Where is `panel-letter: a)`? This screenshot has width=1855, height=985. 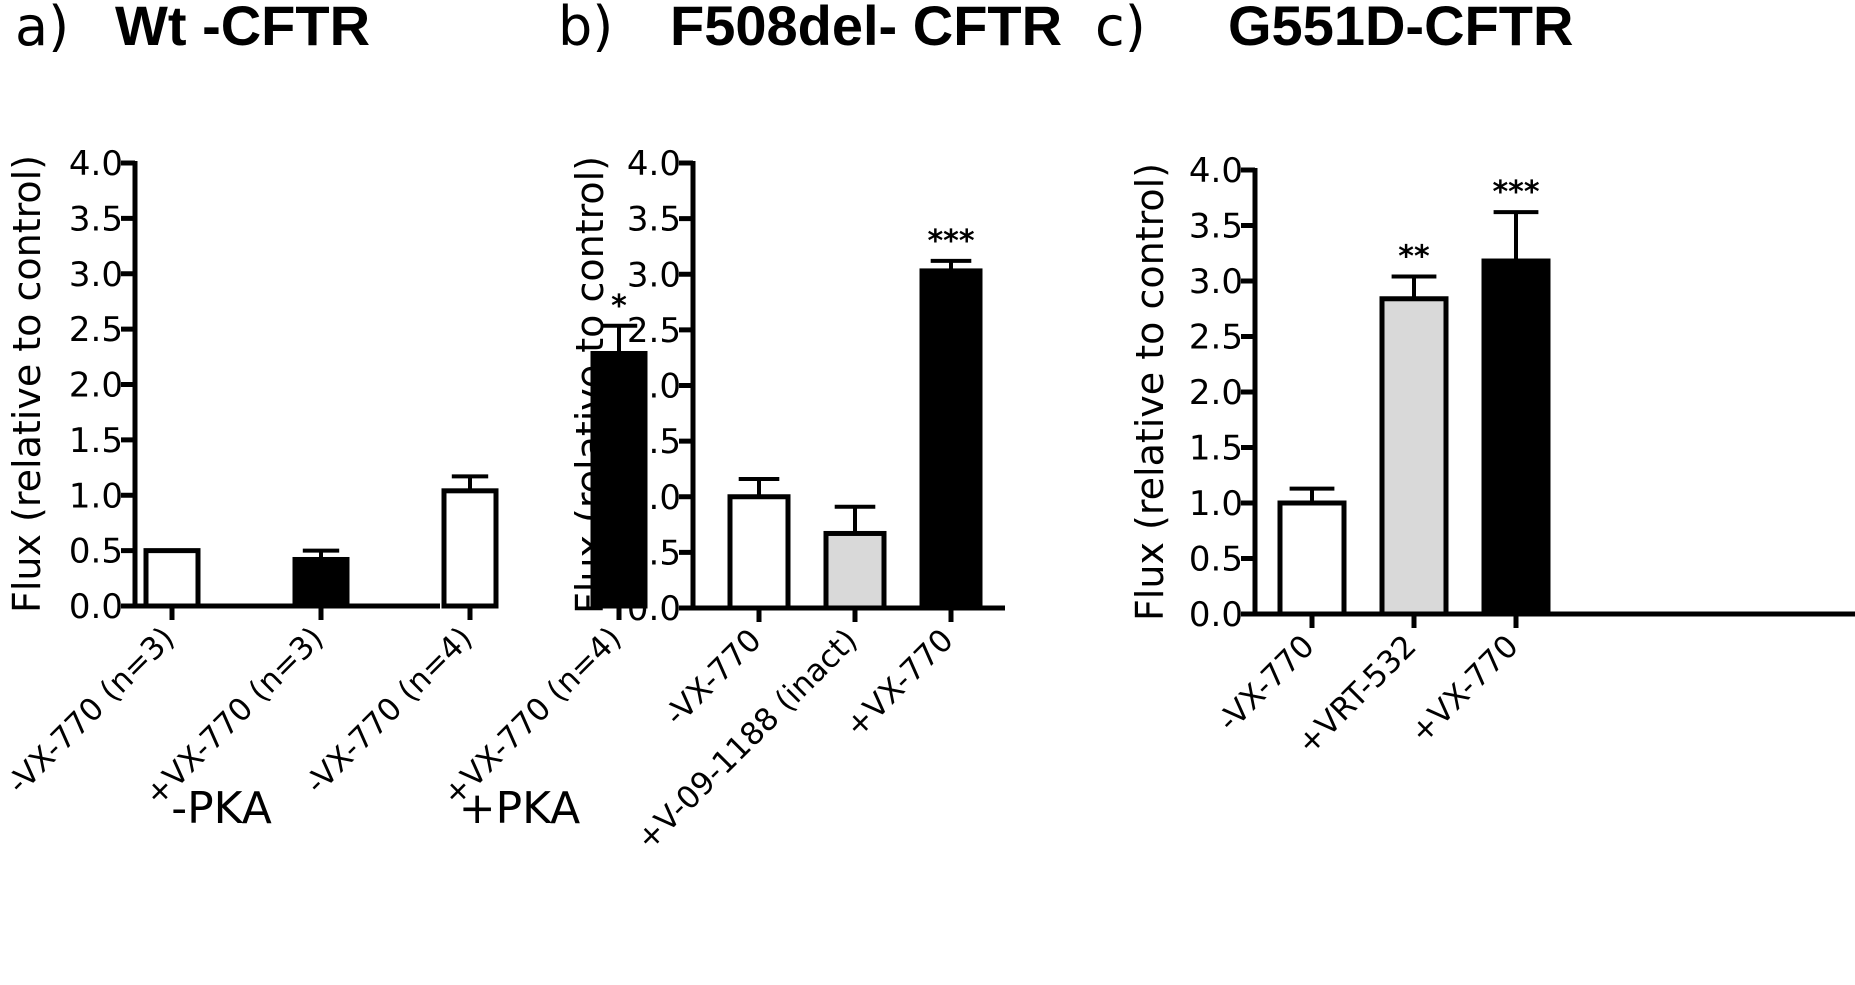
panel-letter: a) is located at coordinates (42, 29).